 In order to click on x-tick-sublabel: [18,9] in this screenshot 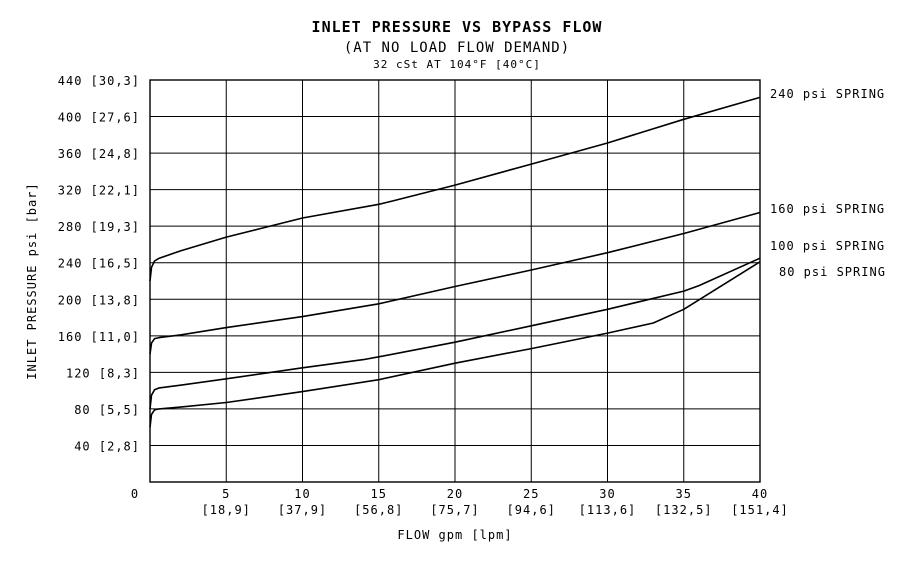, I will do `click(226, 510)`.